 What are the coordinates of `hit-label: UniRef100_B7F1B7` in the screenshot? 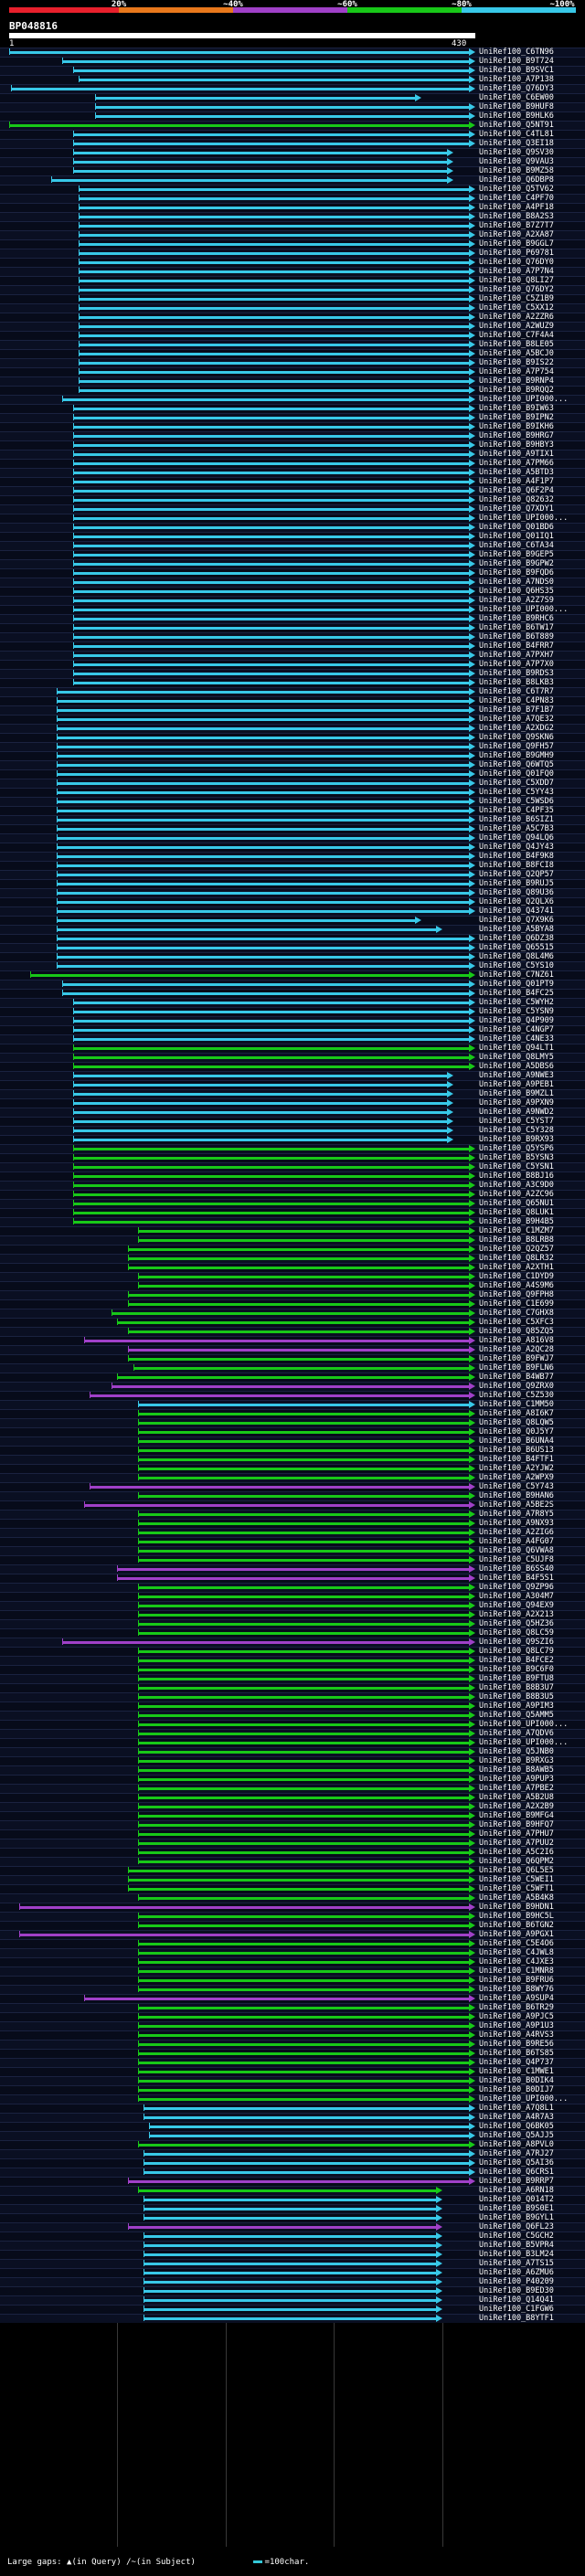 It's located at (516, 710).